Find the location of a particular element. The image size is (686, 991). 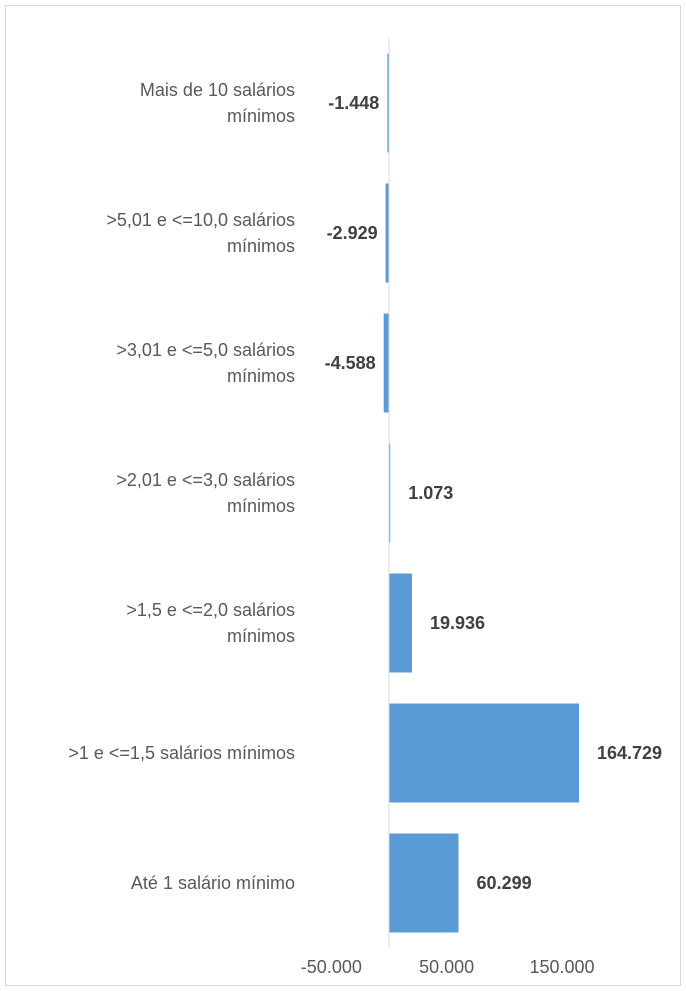

category-label-4: >2,01 e <=3,0 salários mínimos is located at coordinates (205, 493).